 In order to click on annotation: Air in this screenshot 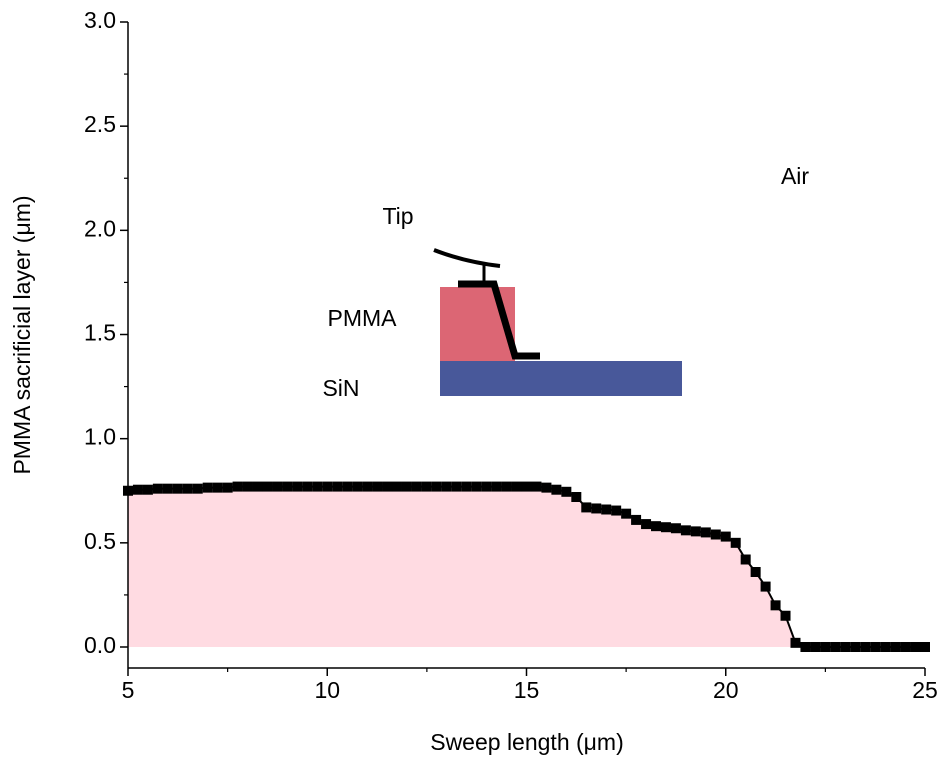, I will do `click(795, 176)`.